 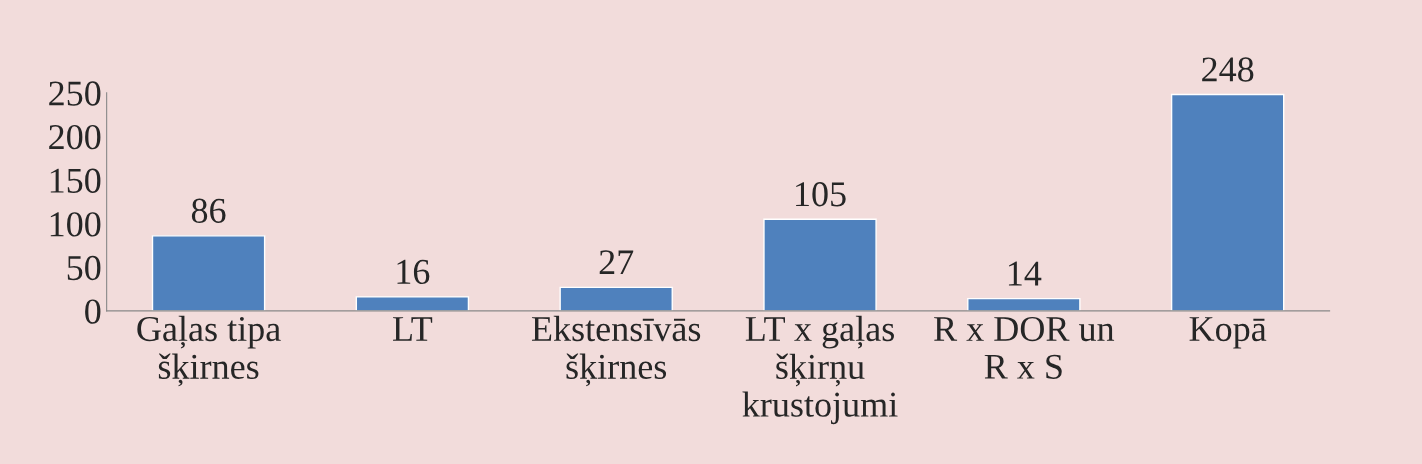 I want to click on y-tick-label: 100, so click(x=75, y=224).